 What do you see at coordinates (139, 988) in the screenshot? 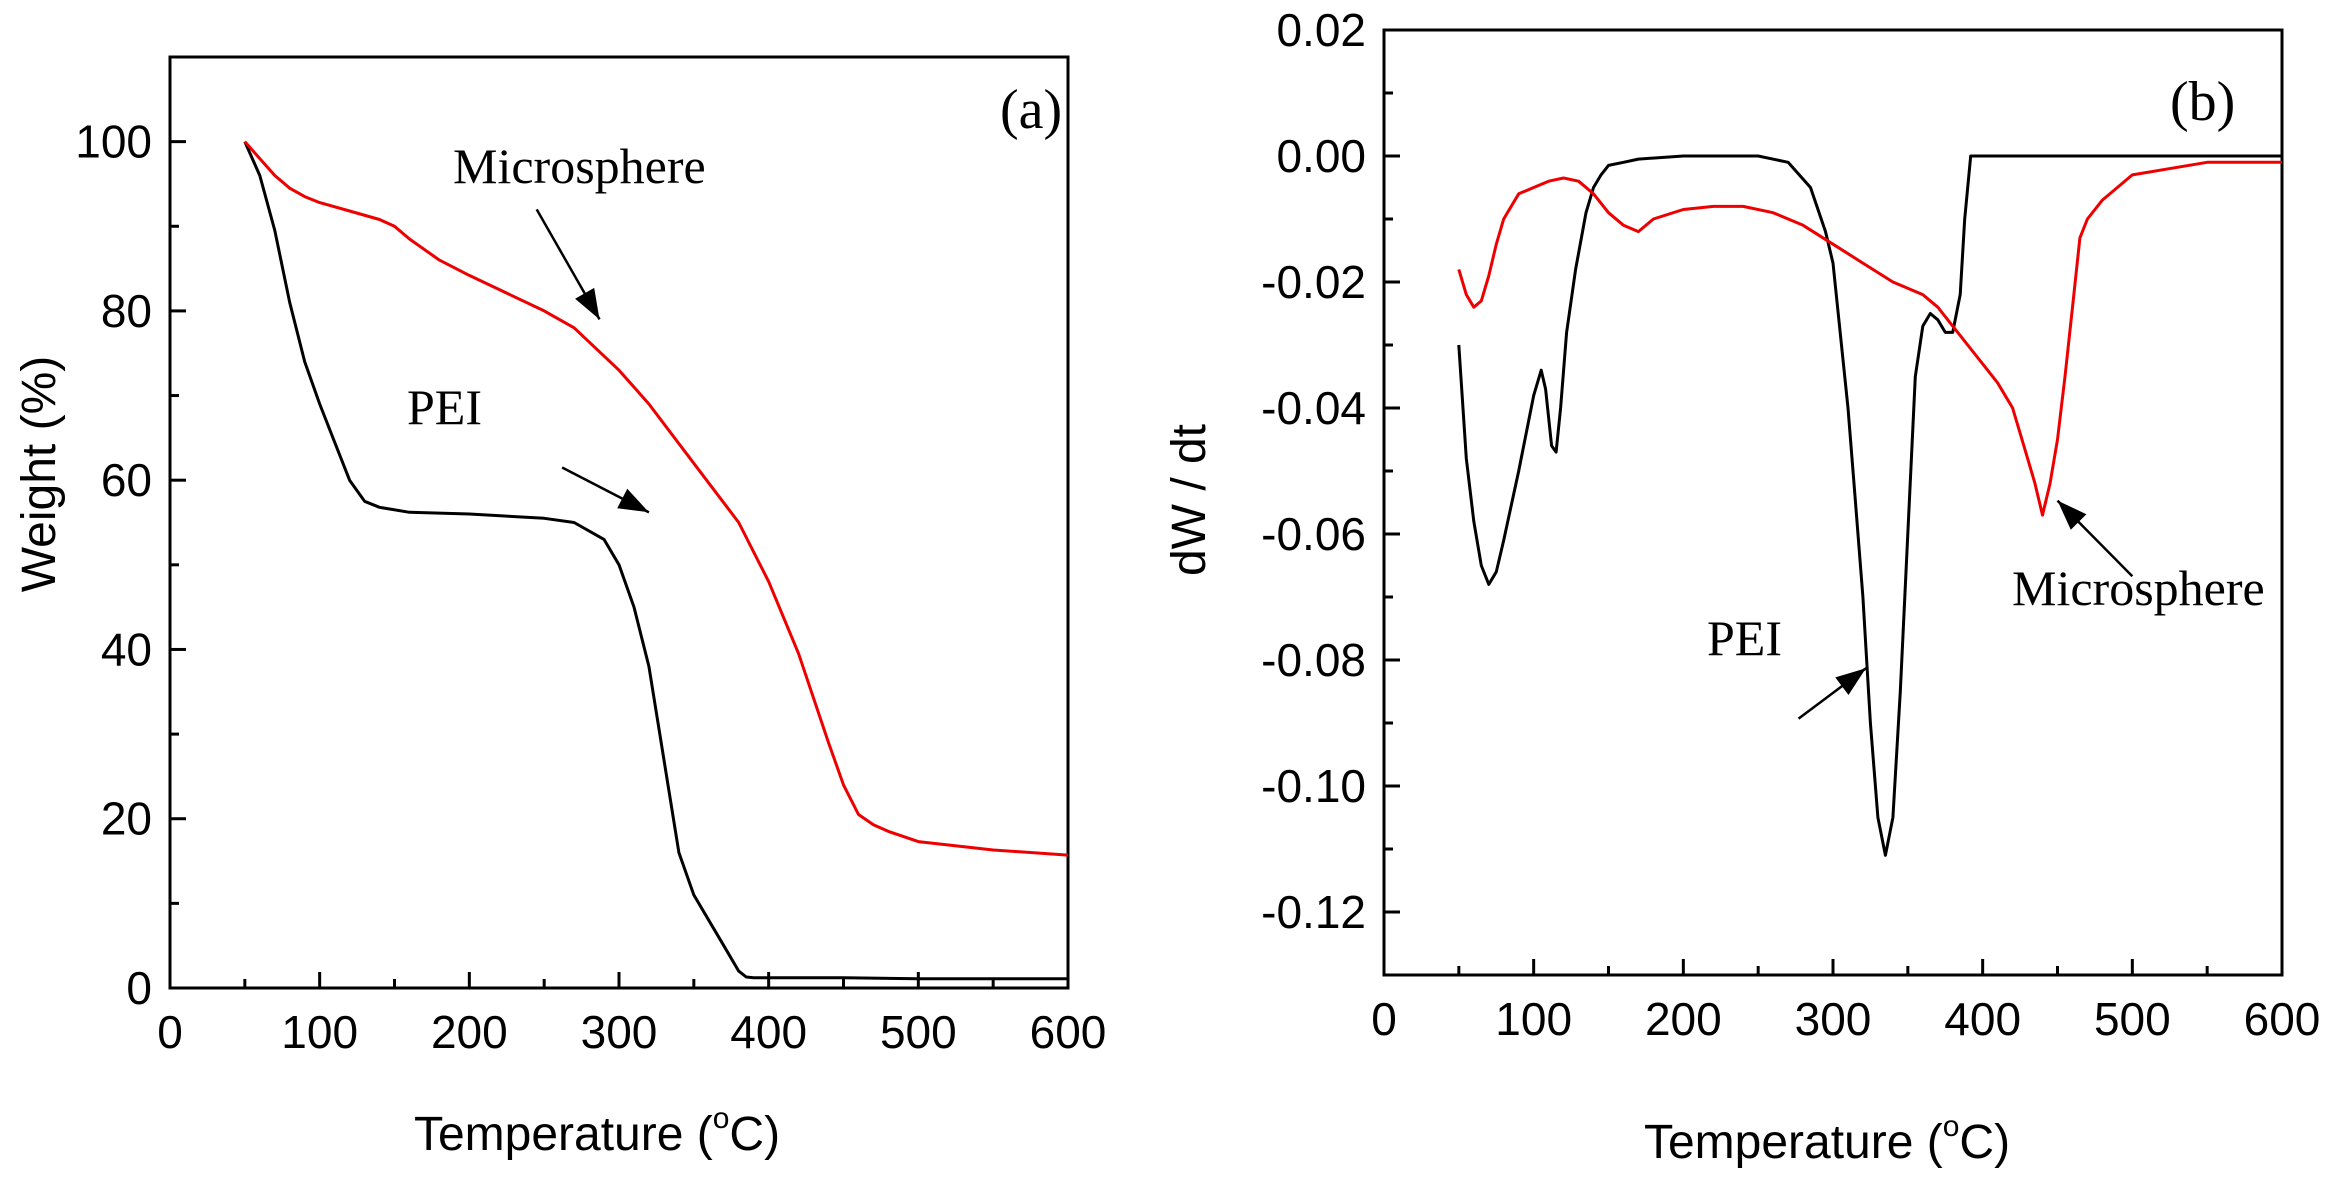
I see `panel-a-ytick-label: 0` at bounding box center [139, 988].